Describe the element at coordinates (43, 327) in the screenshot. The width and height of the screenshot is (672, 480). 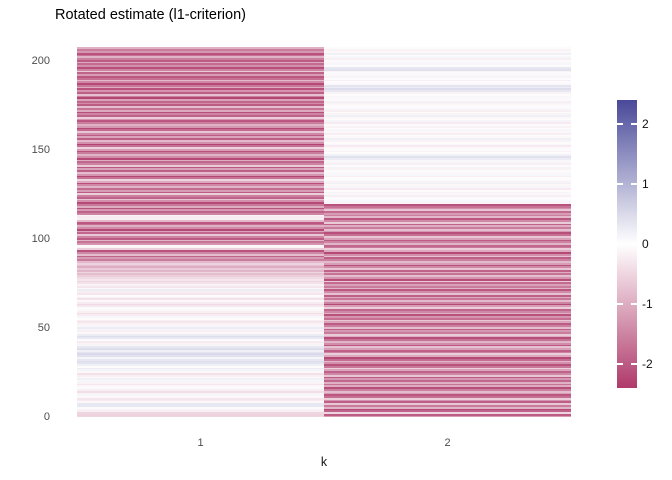
I see `y-tick-label: 50` at that location.